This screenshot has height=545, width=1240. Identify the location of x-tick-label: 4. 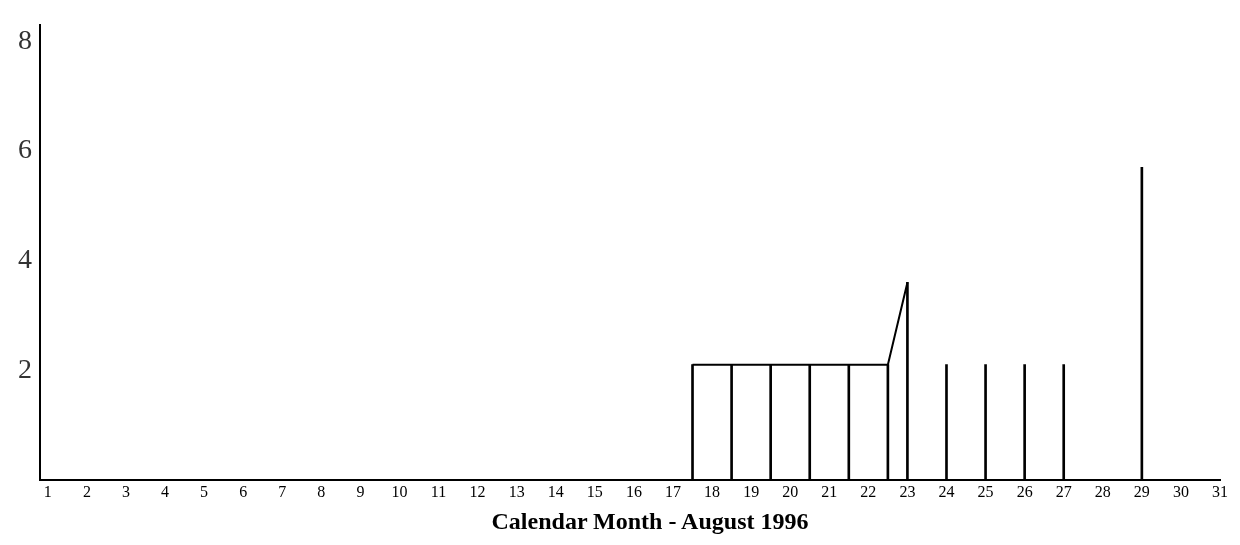
(165, 491).